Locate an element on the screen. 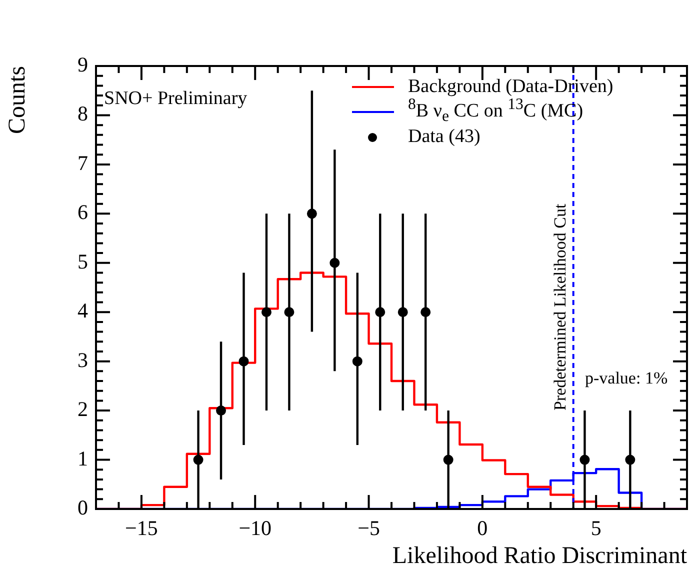  legend-label: Data (43) is located at coordinates (444, 137).